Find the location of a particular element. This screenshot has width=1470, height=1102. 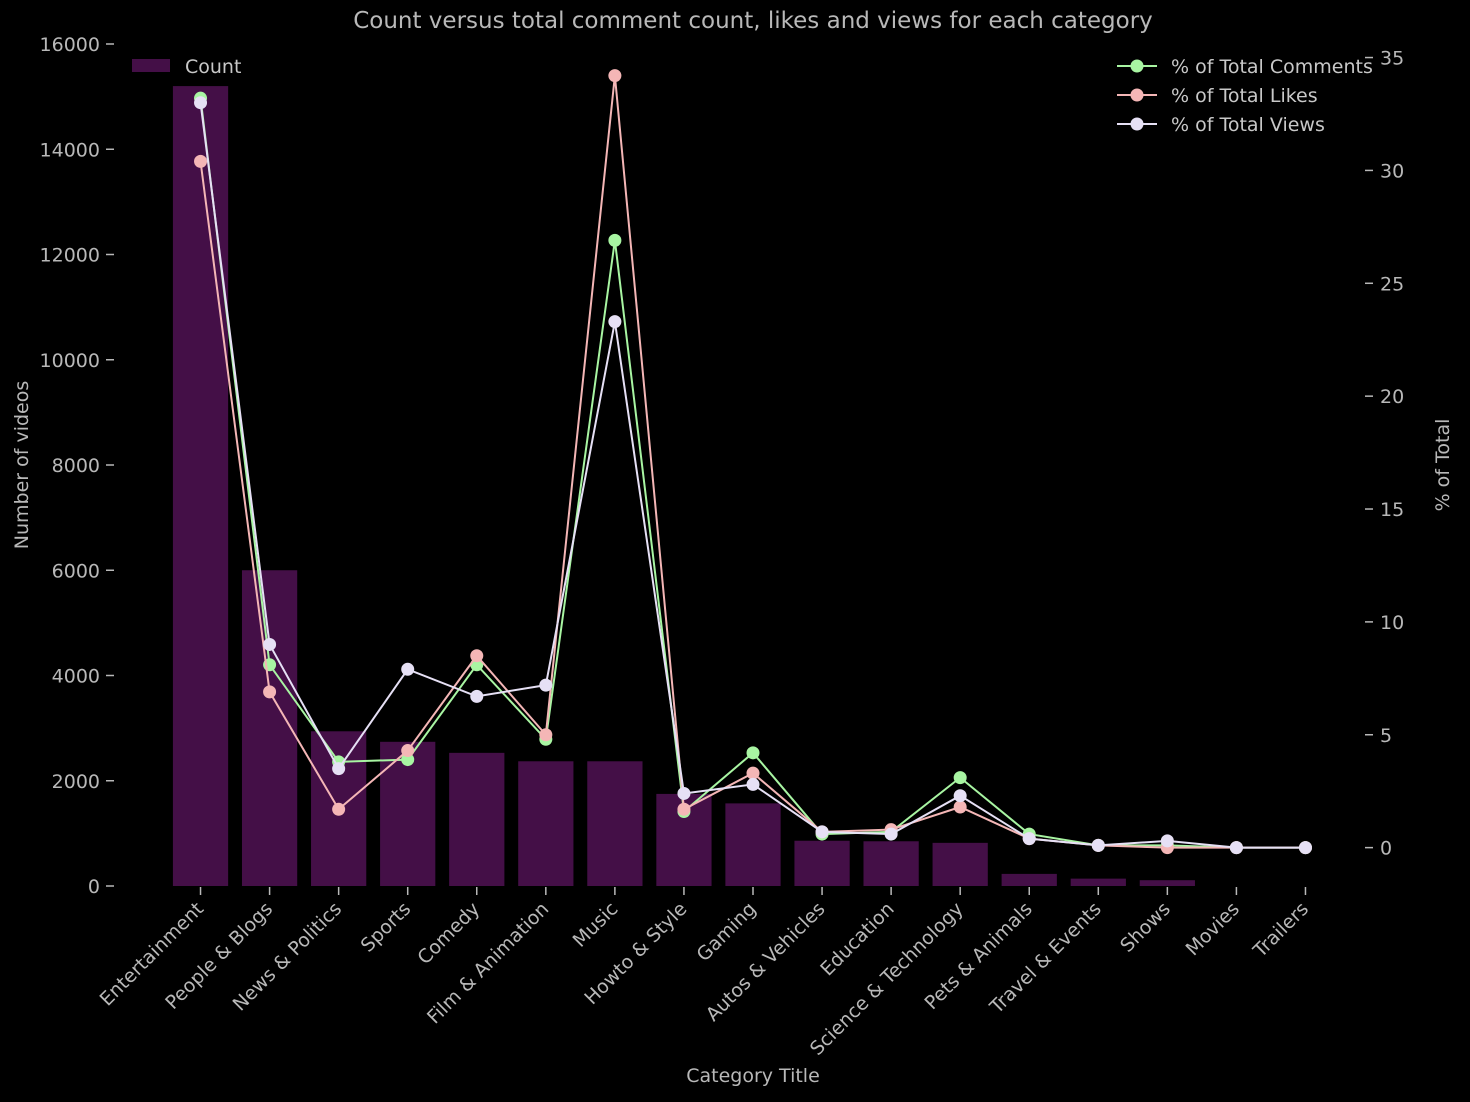

bar-gaming is located at coordinates (753, 844).